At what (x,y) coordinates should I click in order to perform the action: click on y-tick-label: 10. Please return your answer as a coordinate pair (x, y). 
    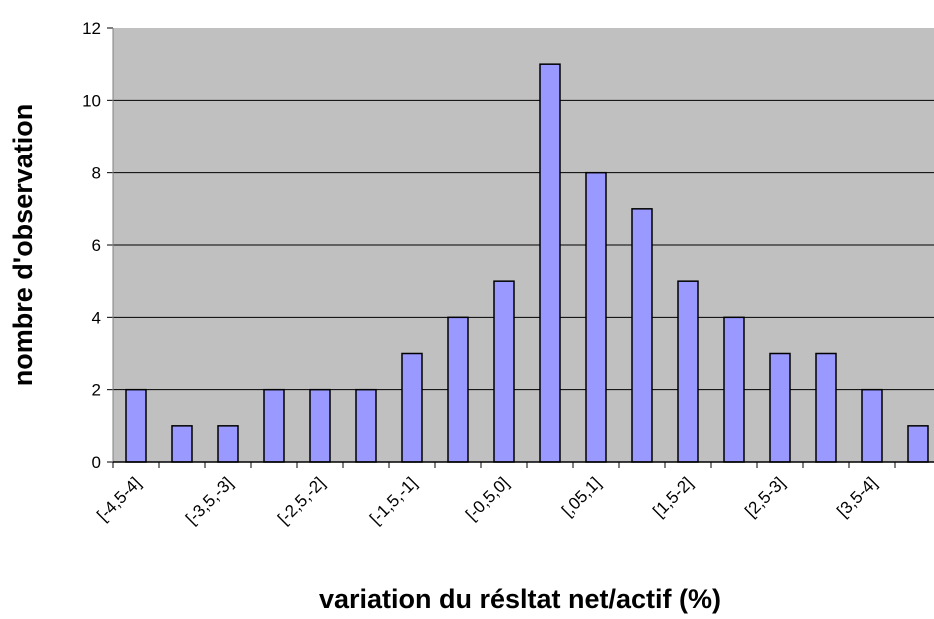
    Looking at the image, I should click on (91, 100).